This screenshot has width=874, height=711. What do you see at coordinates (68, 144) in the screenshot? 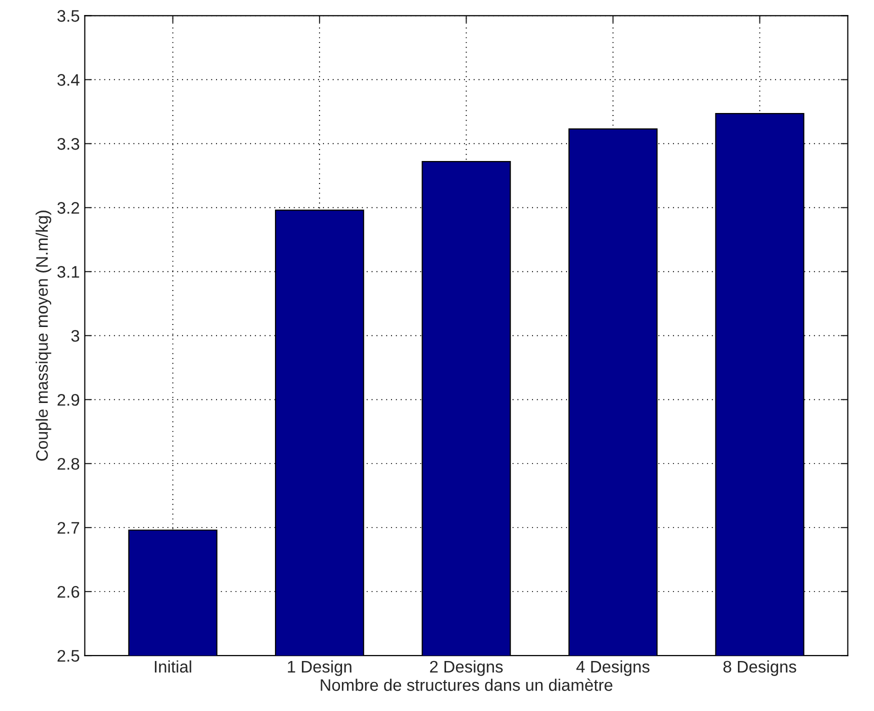
I see `y-tick-label: 3.3` at bounding box center [68, 144].